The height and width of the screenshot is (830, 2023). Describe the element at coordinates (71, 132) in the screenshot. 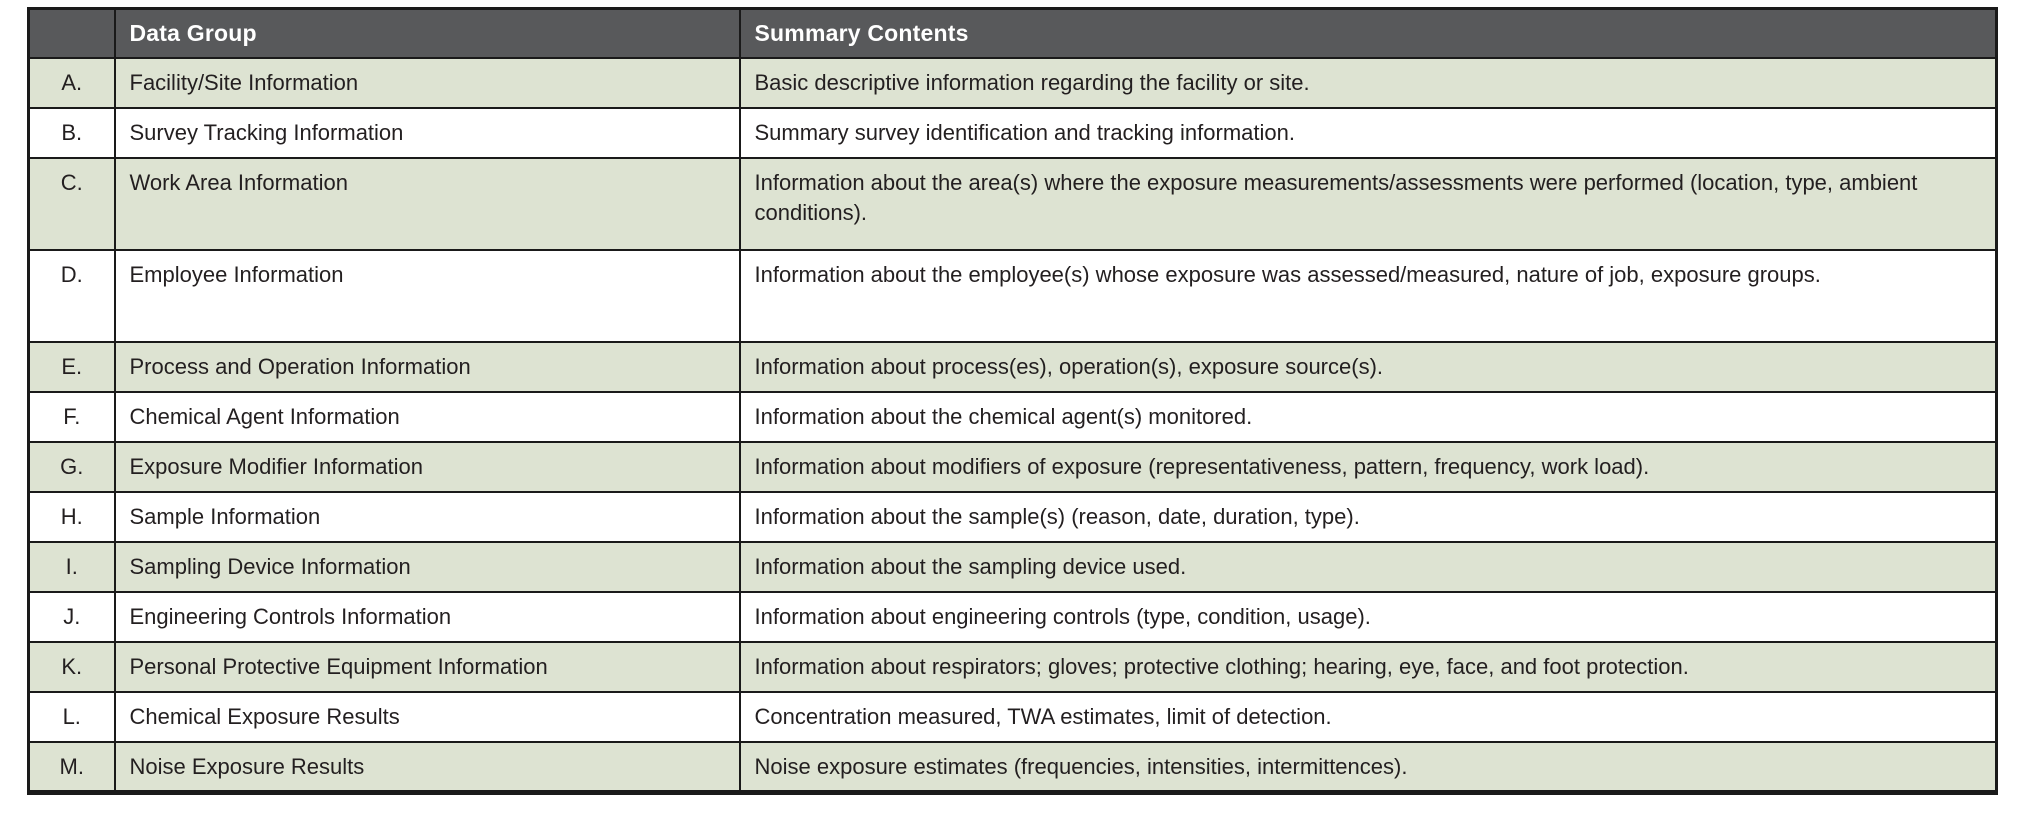

I see `row-letter: B.` at that location.